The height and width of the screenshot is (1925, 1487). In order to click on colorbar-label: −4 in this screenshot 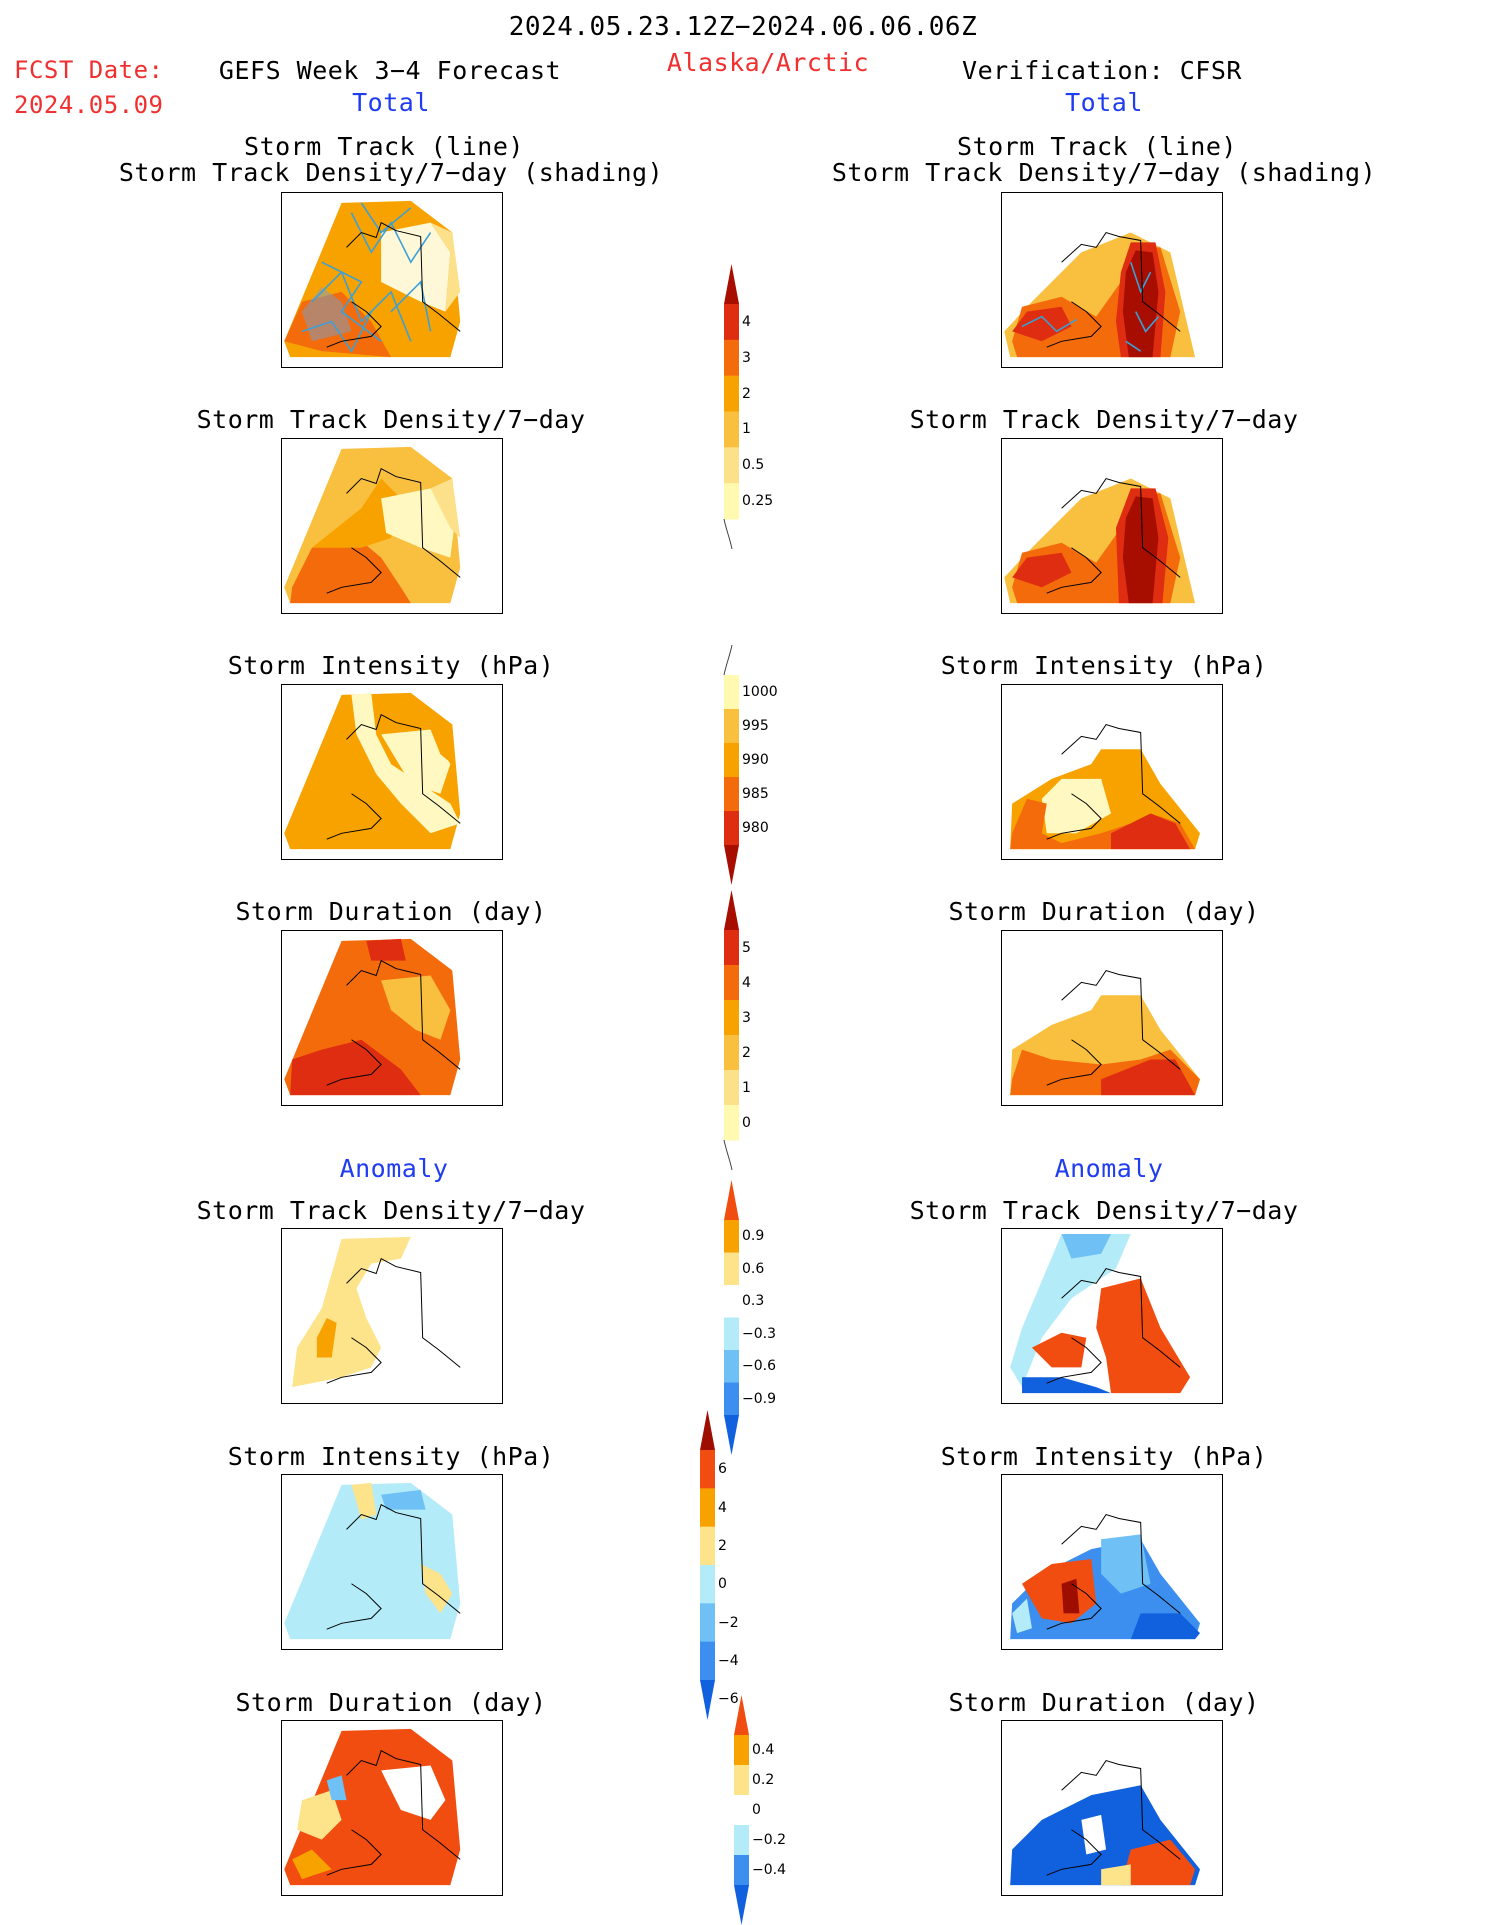, I will do `click(728, 1660)`.